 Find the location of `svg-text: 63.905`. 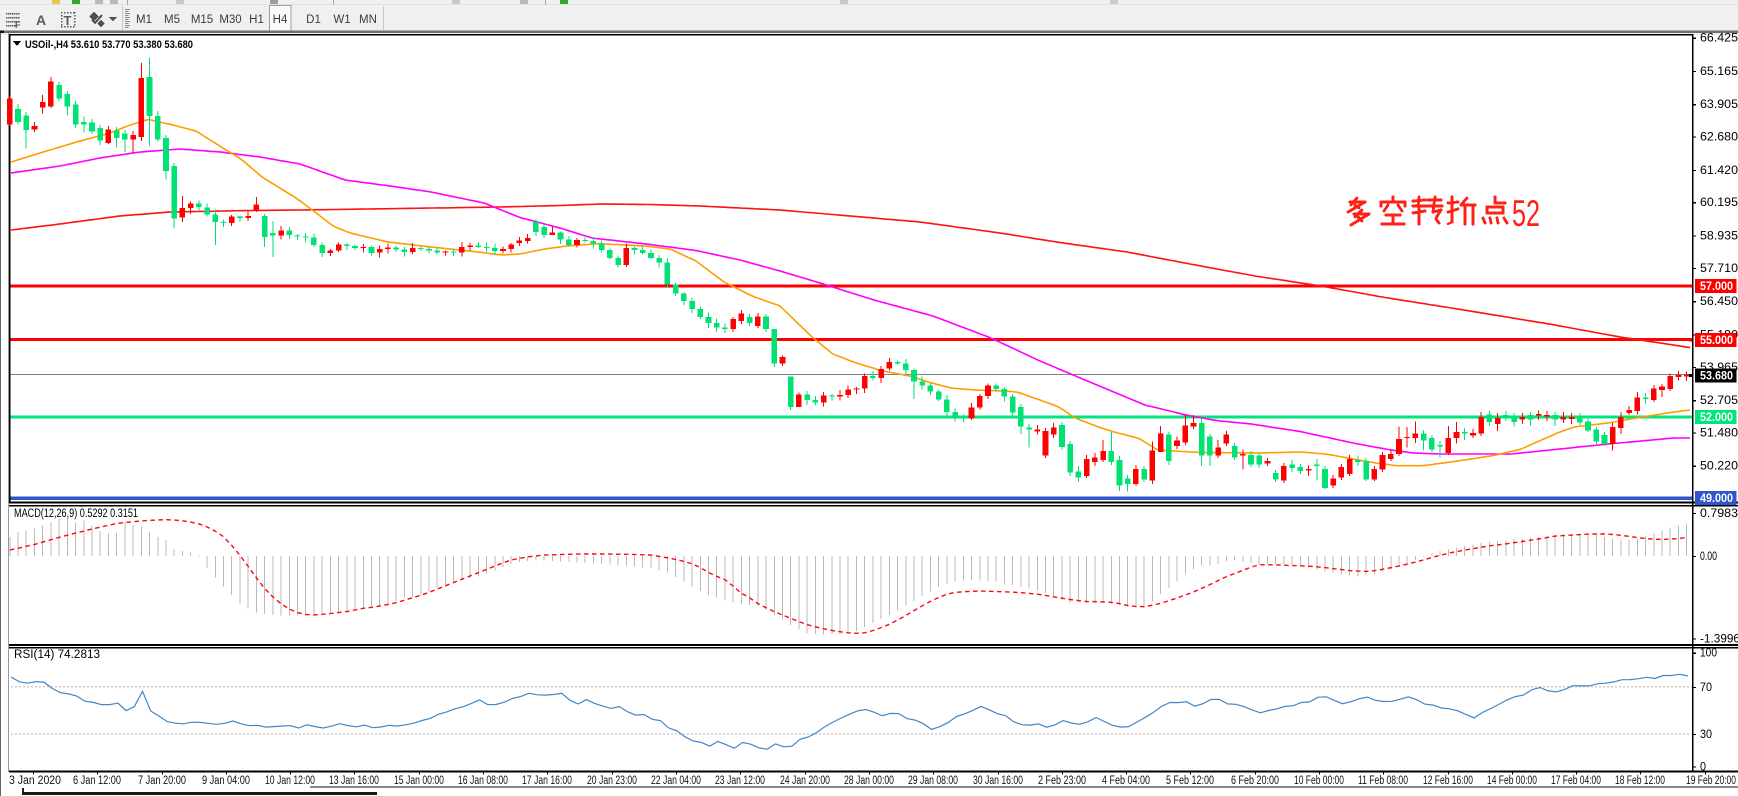

svg-text: 63.905 is located at coordinates (1719, 105).